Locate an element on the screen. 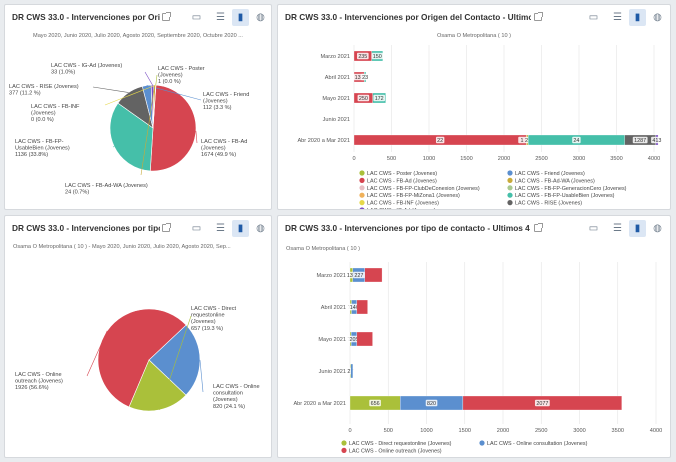 This screenshot has height=462, width=676. x-tick-label: 4000 is located at coordinates (654, 159).